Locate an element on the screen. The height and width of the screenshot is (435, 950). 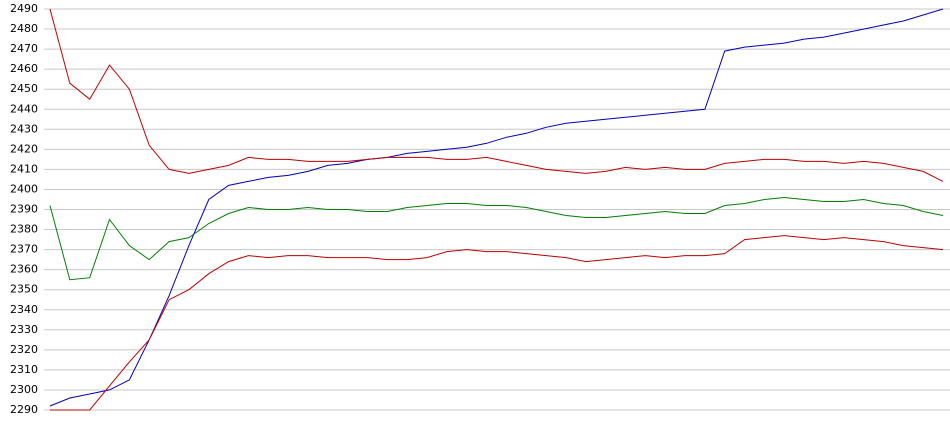
y-tick-label: 2380 is located at coordinates (24, 229).